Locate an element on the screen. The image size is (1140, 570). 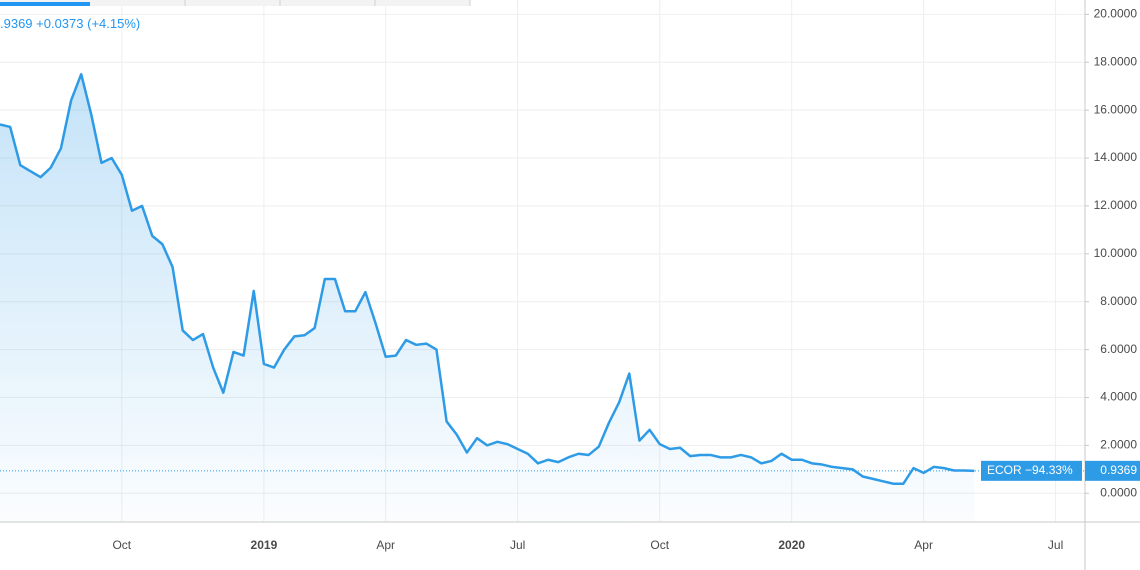
y-tick-label: 12.0000 is located at coordinates (1116, 205).